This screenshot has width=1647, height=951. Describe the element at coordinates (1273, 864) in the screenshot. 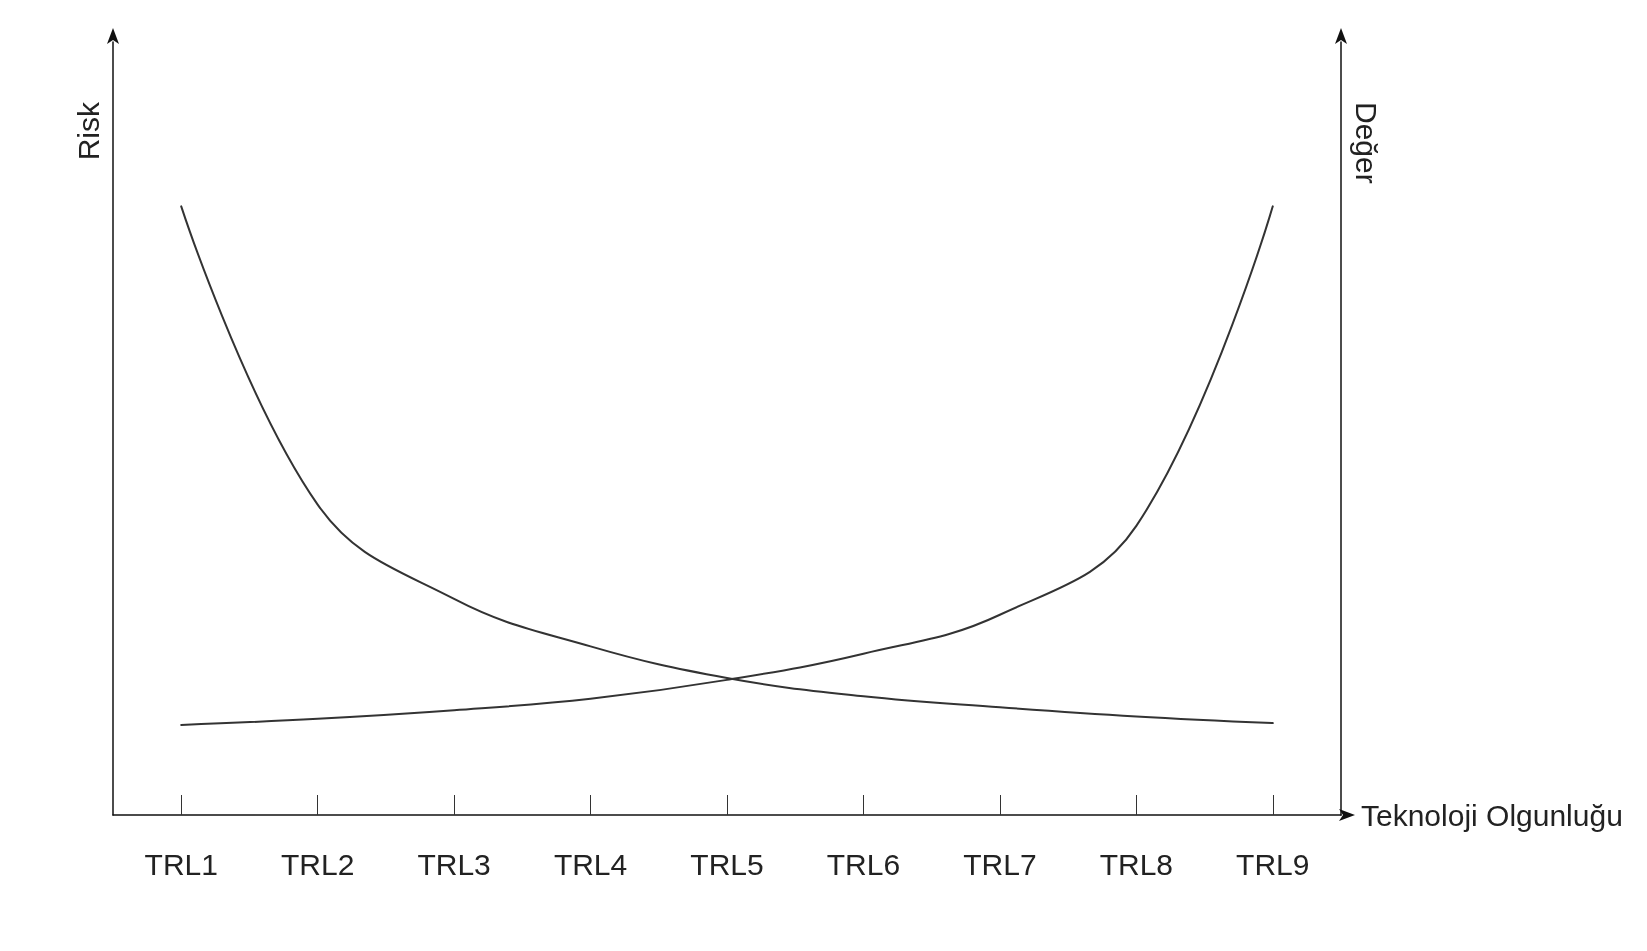

I see `x-tick-label: TRL9` at that location.